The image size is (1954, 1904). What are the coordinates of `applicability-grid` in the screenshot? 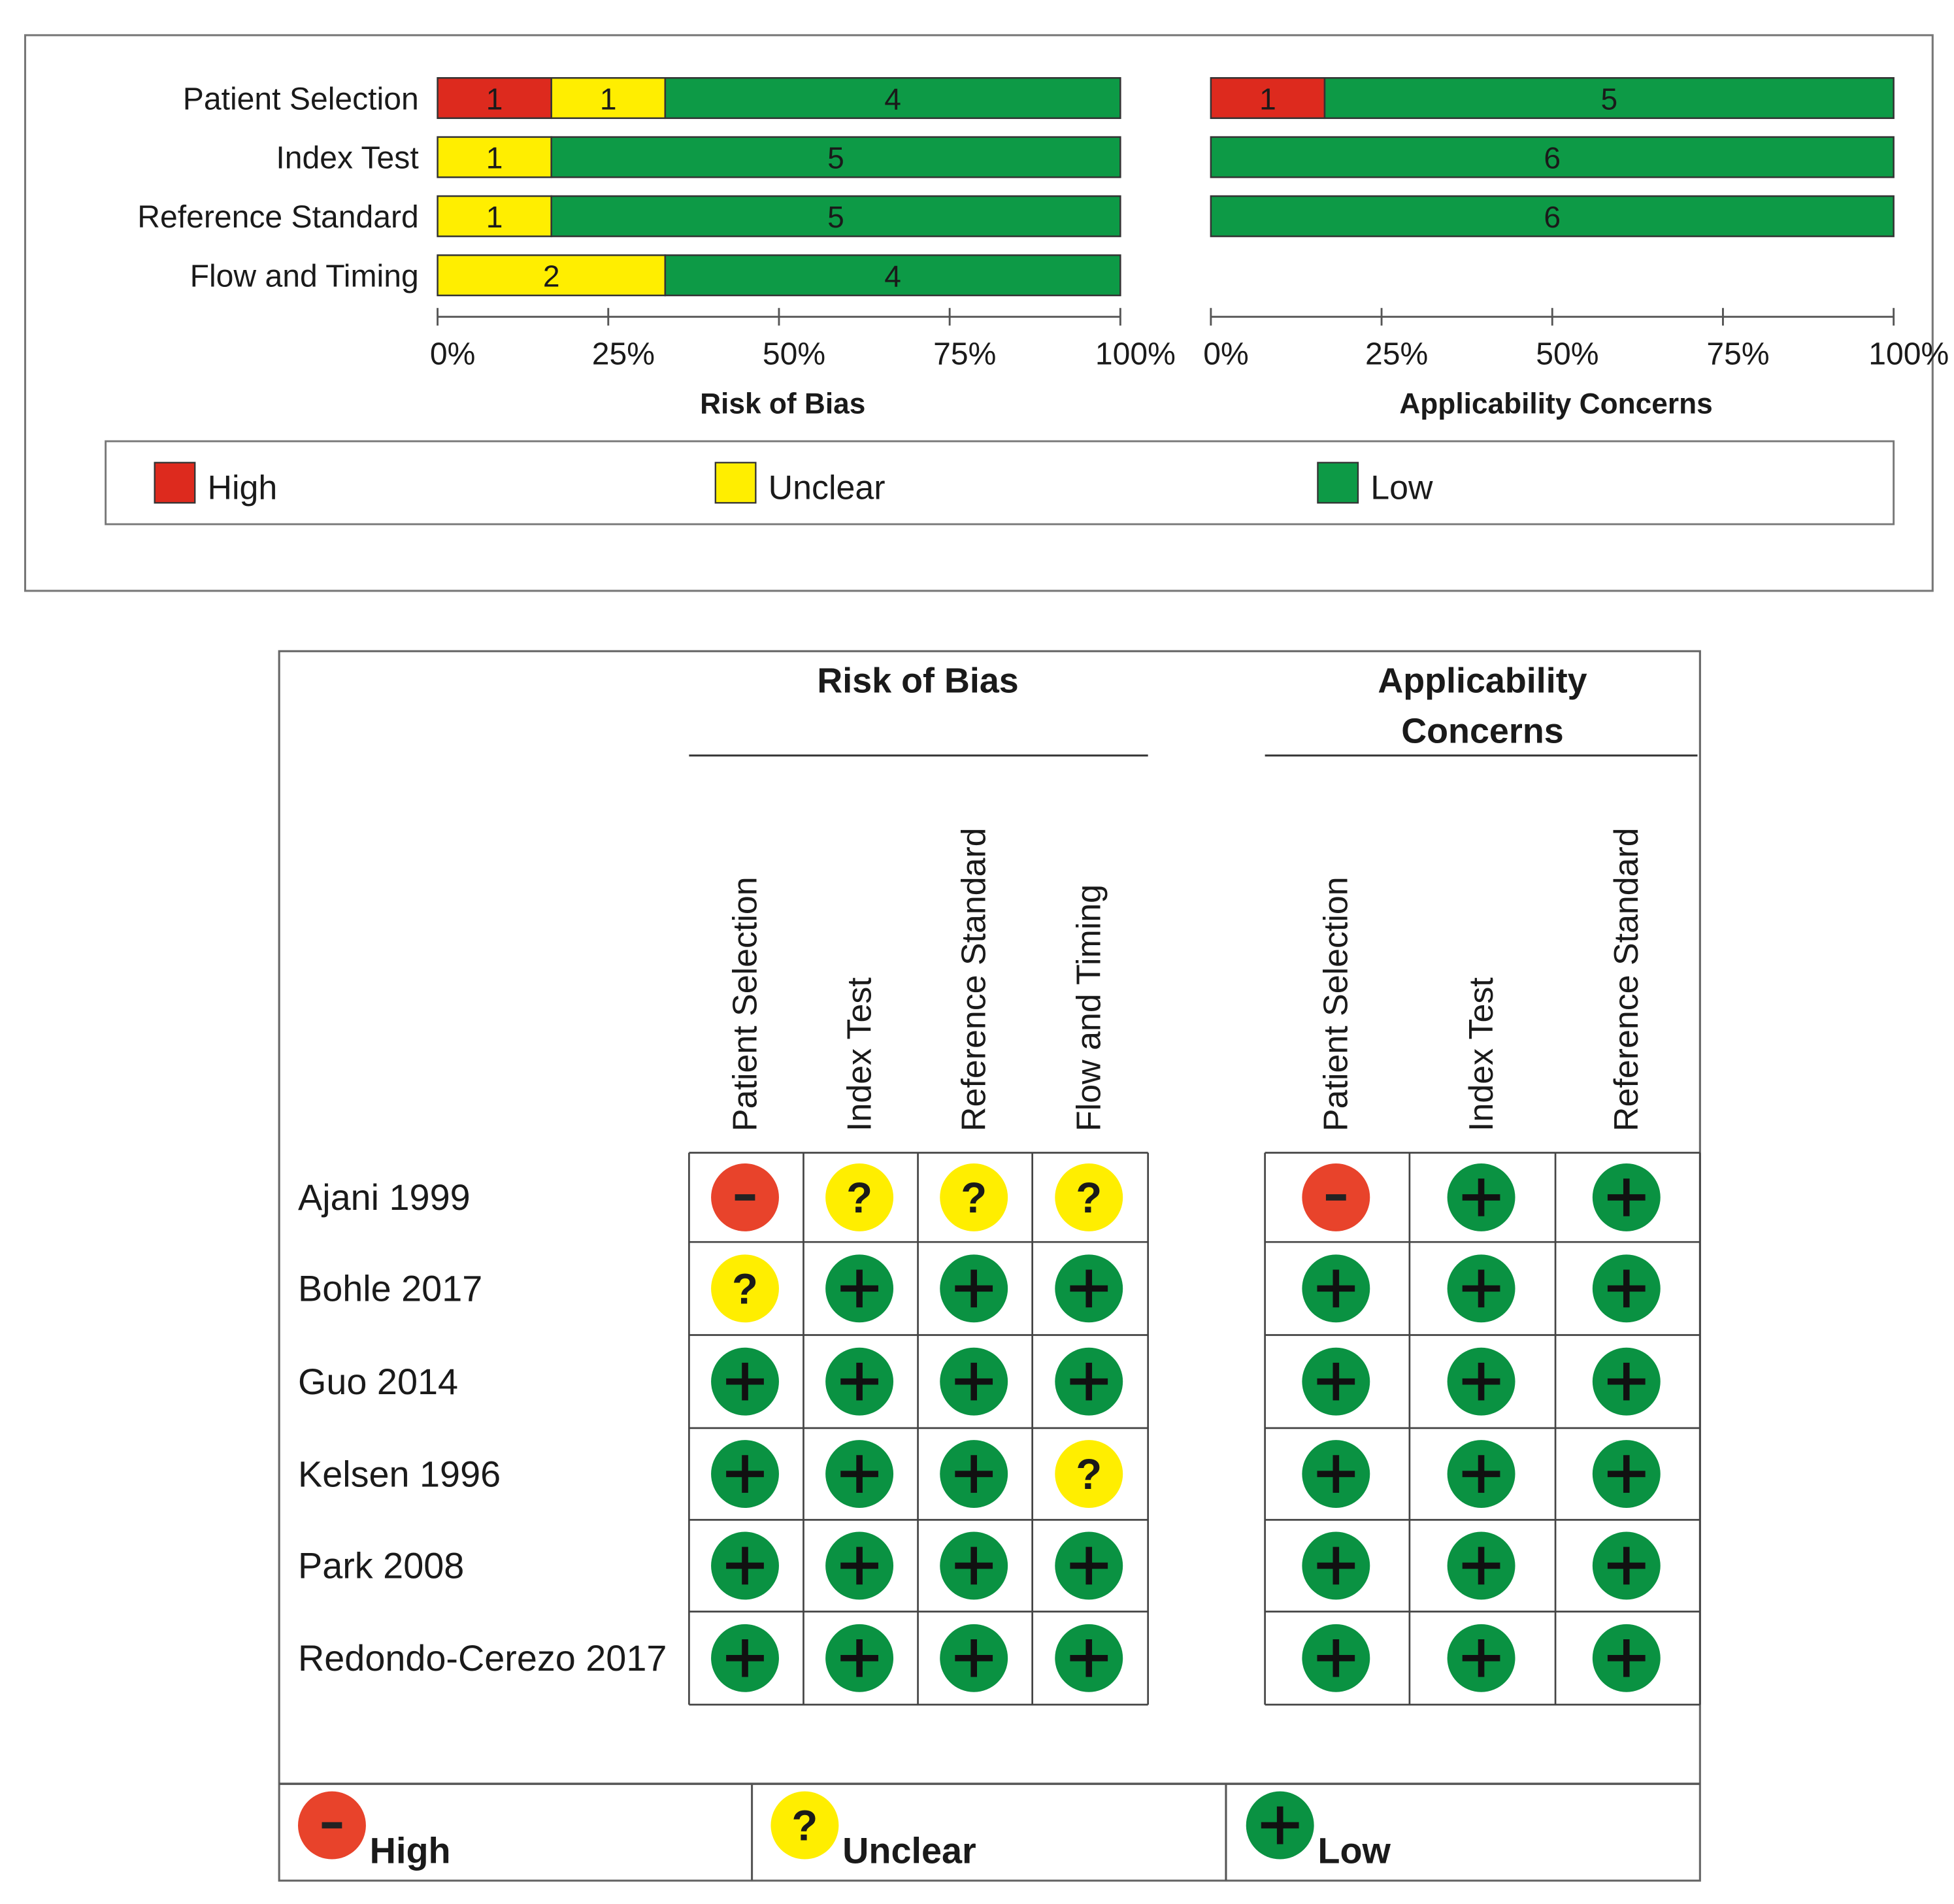 It's located at (1482, 1429).